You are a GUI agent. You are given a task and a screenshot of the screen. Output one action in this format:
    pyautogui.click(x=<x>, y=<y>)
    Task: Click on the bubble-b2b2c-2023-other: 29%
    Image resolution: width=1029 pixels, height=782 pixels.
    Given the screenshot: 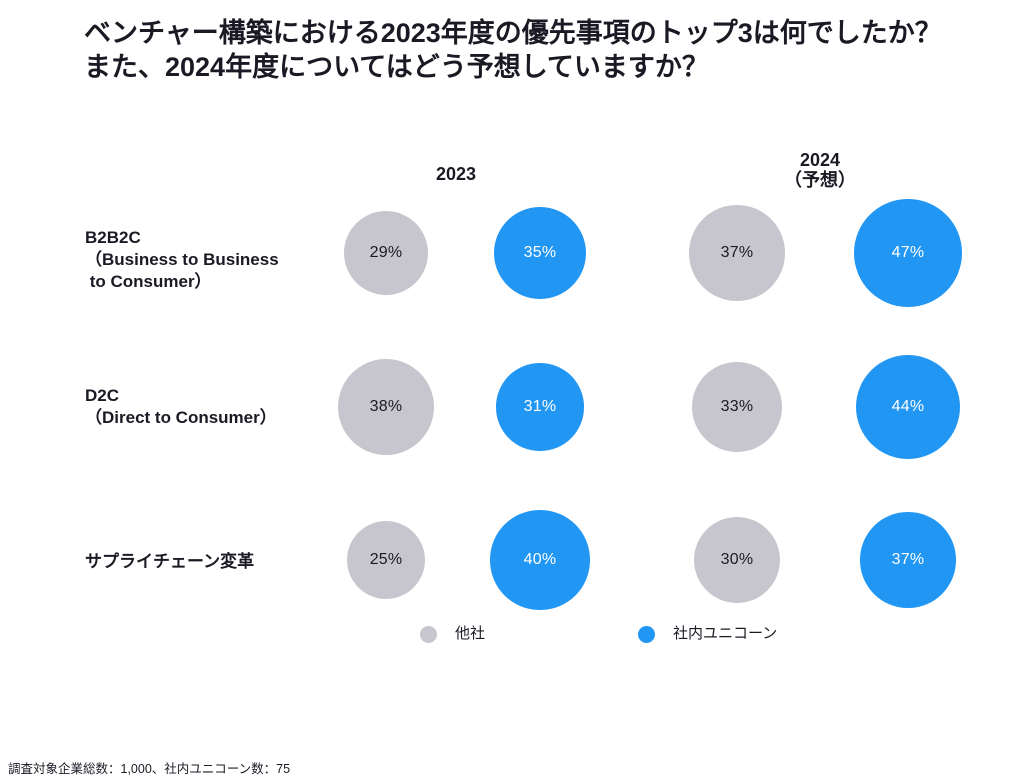 What is the action you would take?
    pyautogui.click(x=386, y=253)
    